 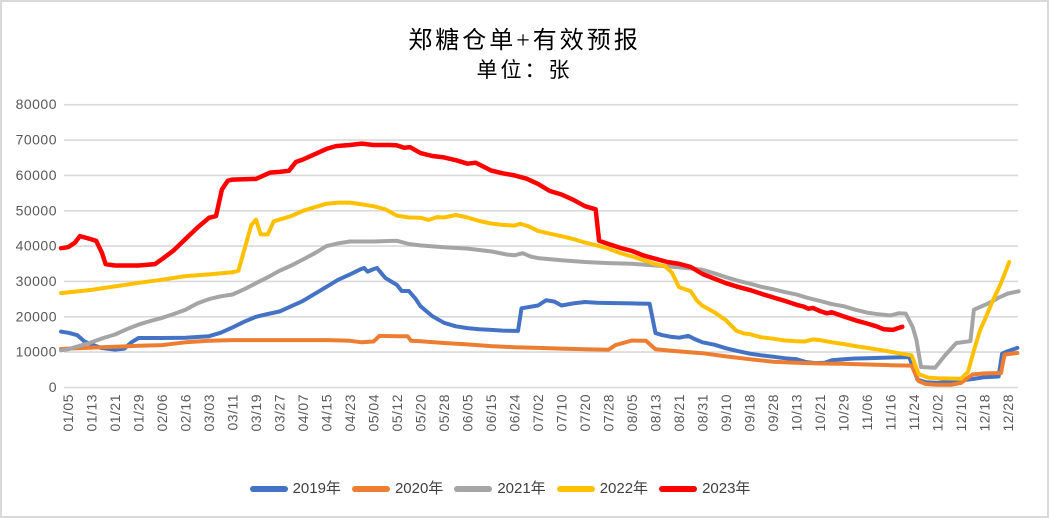 I want to click on legend-item-2022: 2022年, so click(x=602, y=489).